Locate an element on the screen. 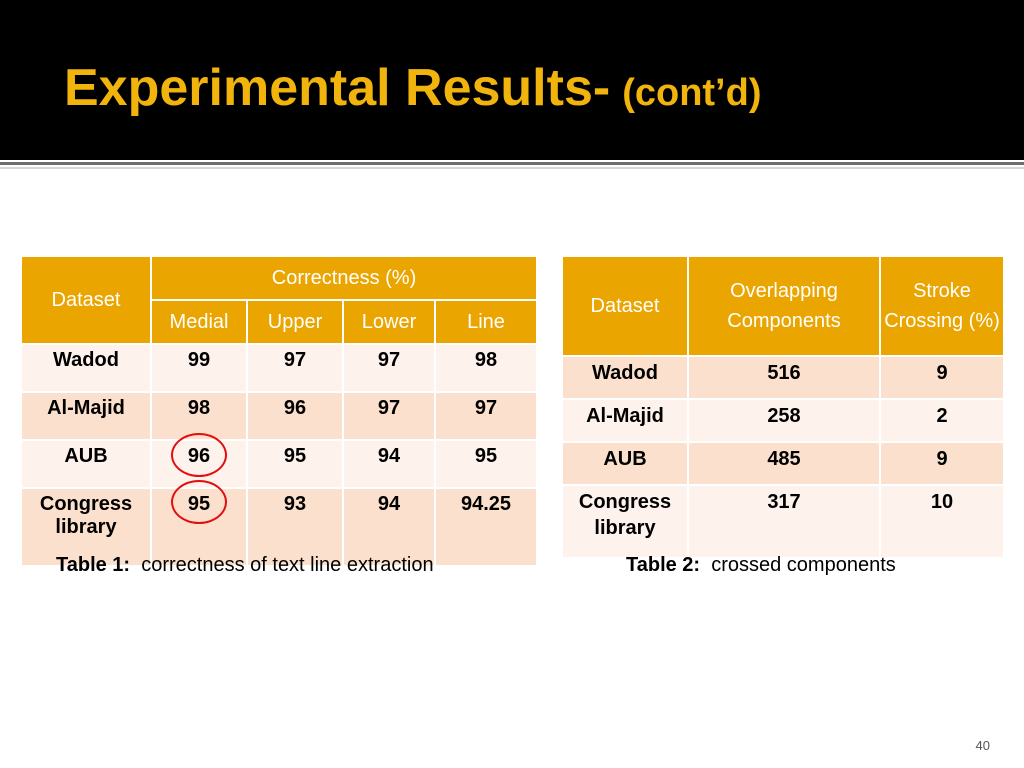  title-divider is located at coordinates (512, 163).